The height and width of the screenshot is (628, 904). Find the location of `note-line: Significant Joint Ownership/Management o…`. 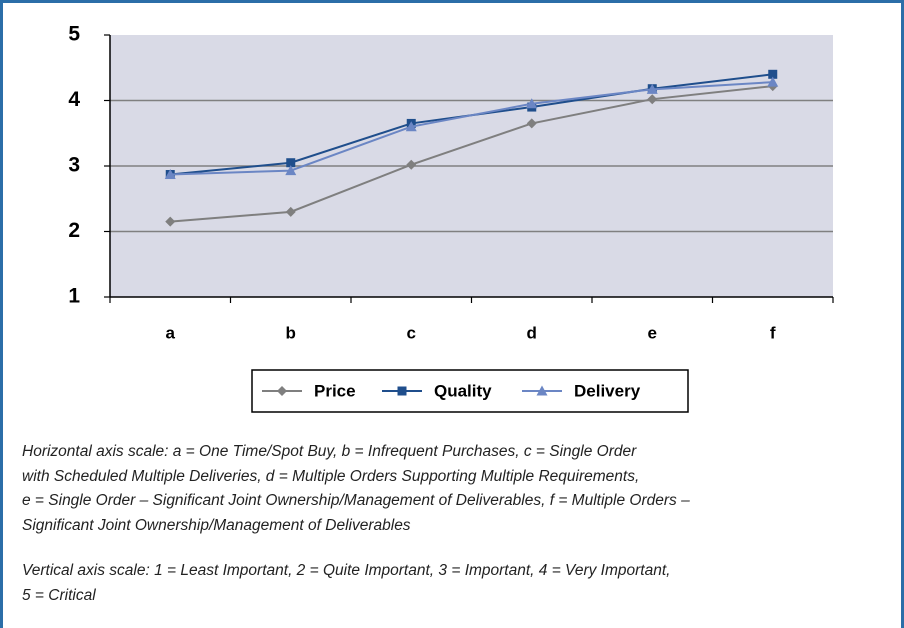

note-line: Significant Joint Ownership/Management o… is located at coordinates (216, 525).